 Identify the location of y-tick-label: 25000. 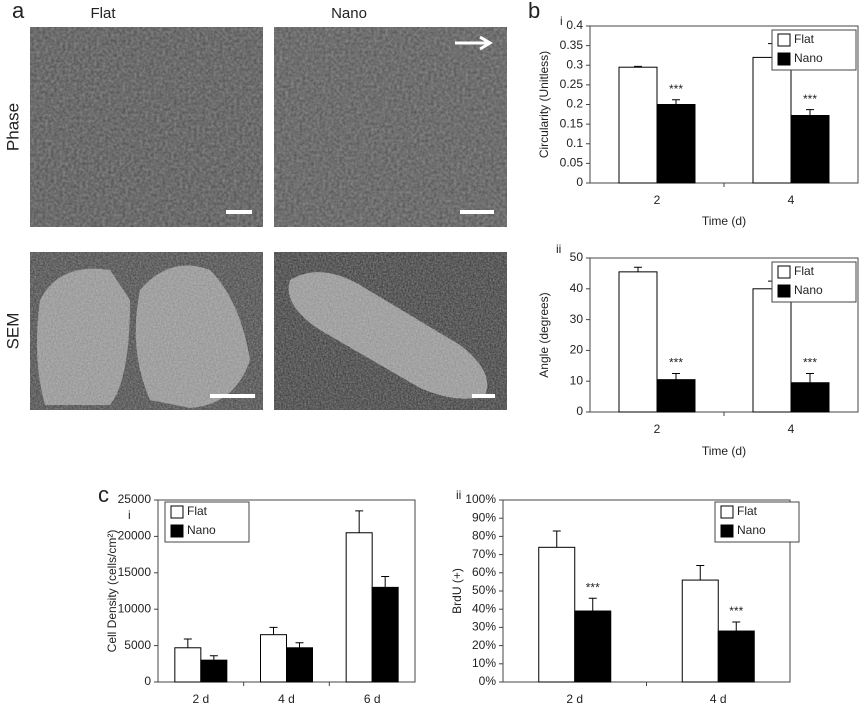
(135, 499).